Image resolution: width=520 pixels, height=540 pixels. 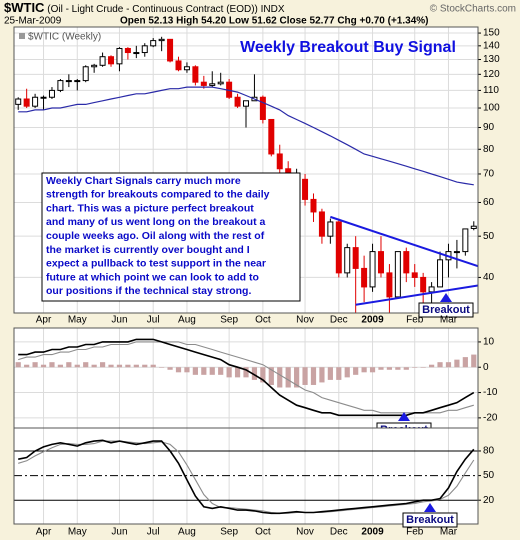 I want to click on note-line: Weekly Chart Signals carry much more, so click(x=143, y=181).